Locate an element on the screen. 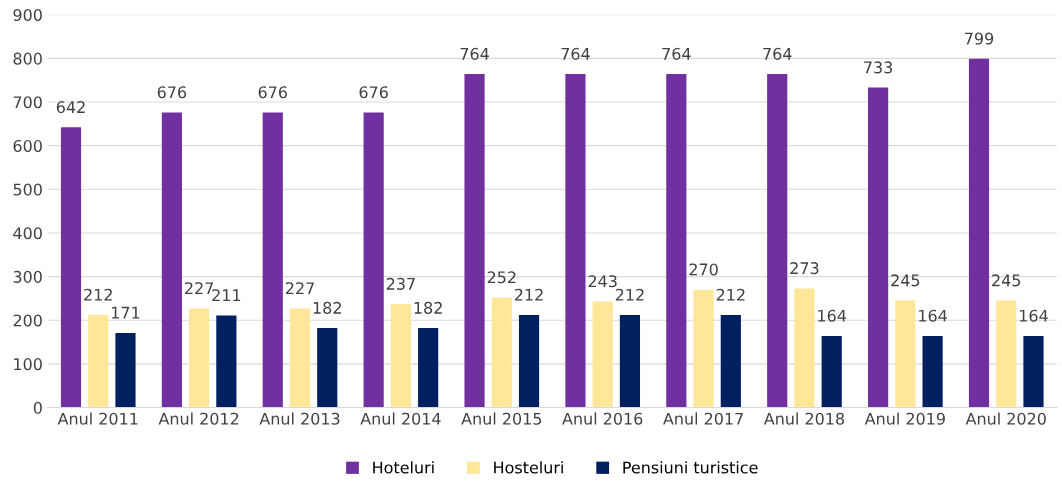 The image size is (1062, 491). y-tick-label: 400 is located at coordinates (27, 233).